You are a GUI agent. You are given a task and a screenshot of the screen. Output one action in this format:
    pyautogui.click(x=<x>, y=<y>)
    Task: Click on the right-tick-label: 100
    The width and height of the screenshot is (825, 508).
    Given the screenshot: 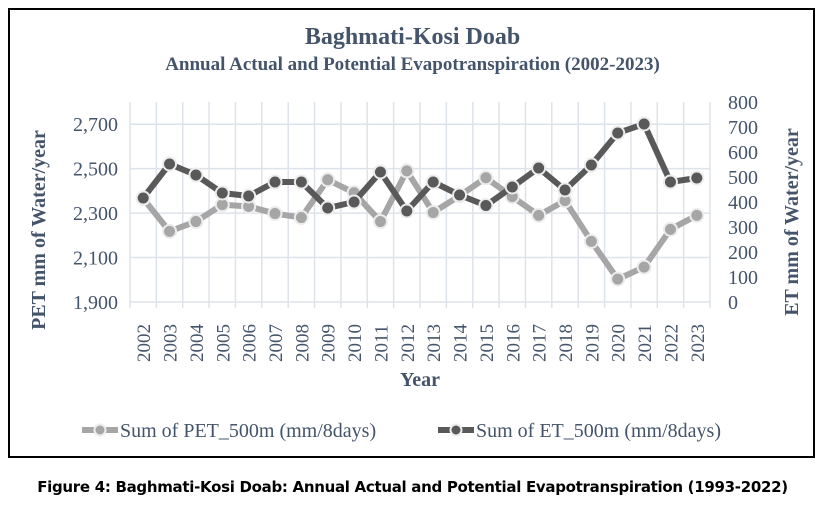 What is the action you would take?
    pyautogui.click(x=743, y=278)
    